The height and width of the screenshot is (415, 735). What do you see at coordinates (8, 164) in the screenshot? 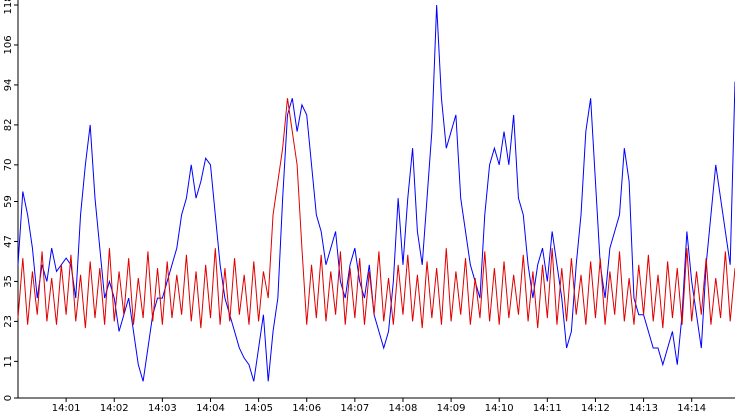
I see `y-tick-label: 70` at bounding box center [8, 164].